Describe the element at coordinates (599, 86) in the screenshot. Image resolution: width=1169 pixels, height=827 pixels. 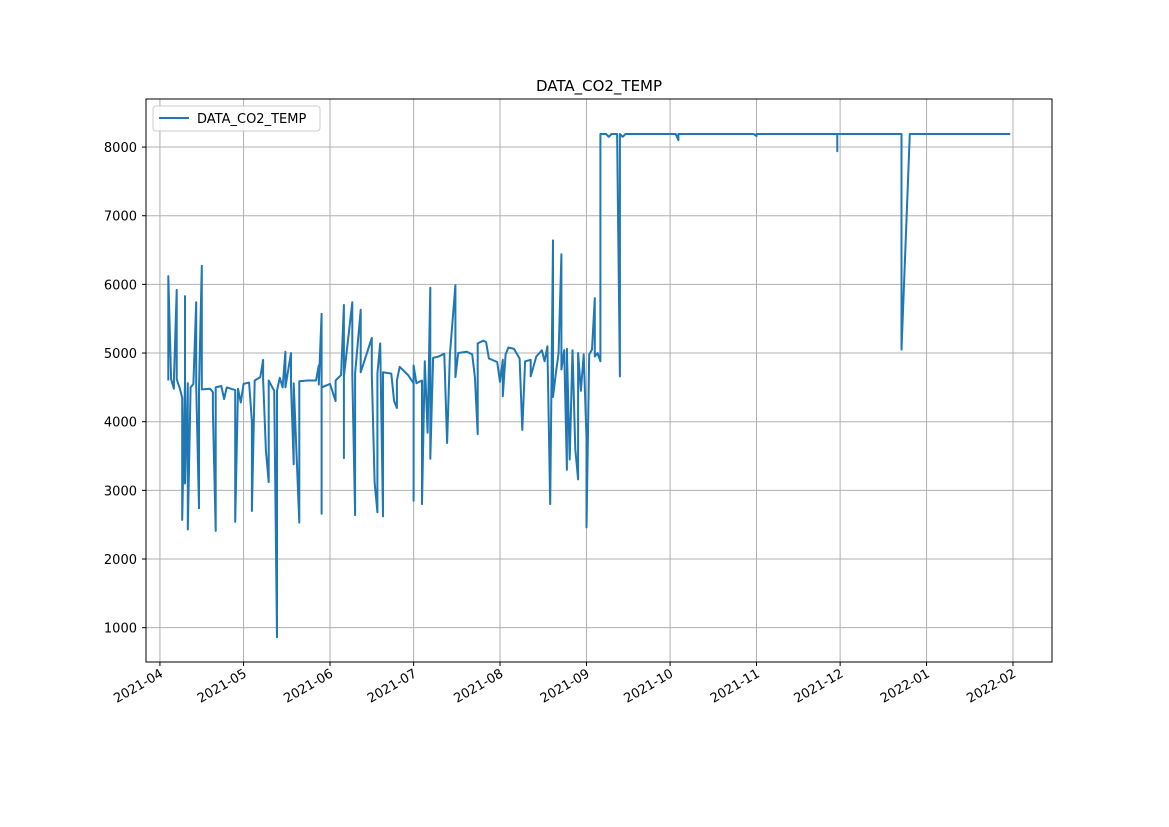
I see `chart-title: DATA_CO2_TEMP` at that location.